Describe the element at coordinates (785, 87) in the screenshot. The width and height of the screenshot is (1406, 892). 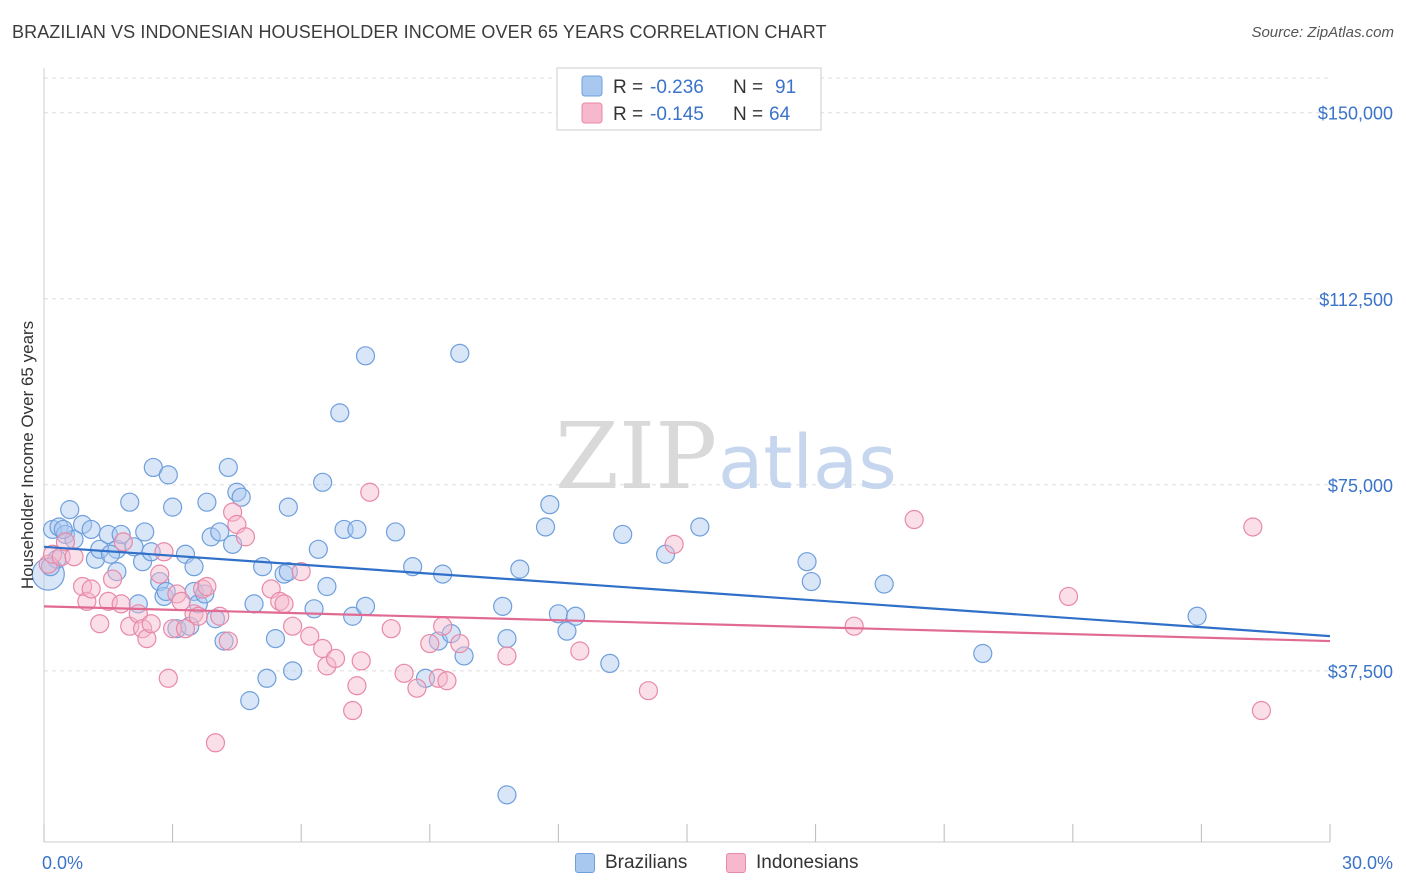
I see `legend-n-value-0: 91` at that location.